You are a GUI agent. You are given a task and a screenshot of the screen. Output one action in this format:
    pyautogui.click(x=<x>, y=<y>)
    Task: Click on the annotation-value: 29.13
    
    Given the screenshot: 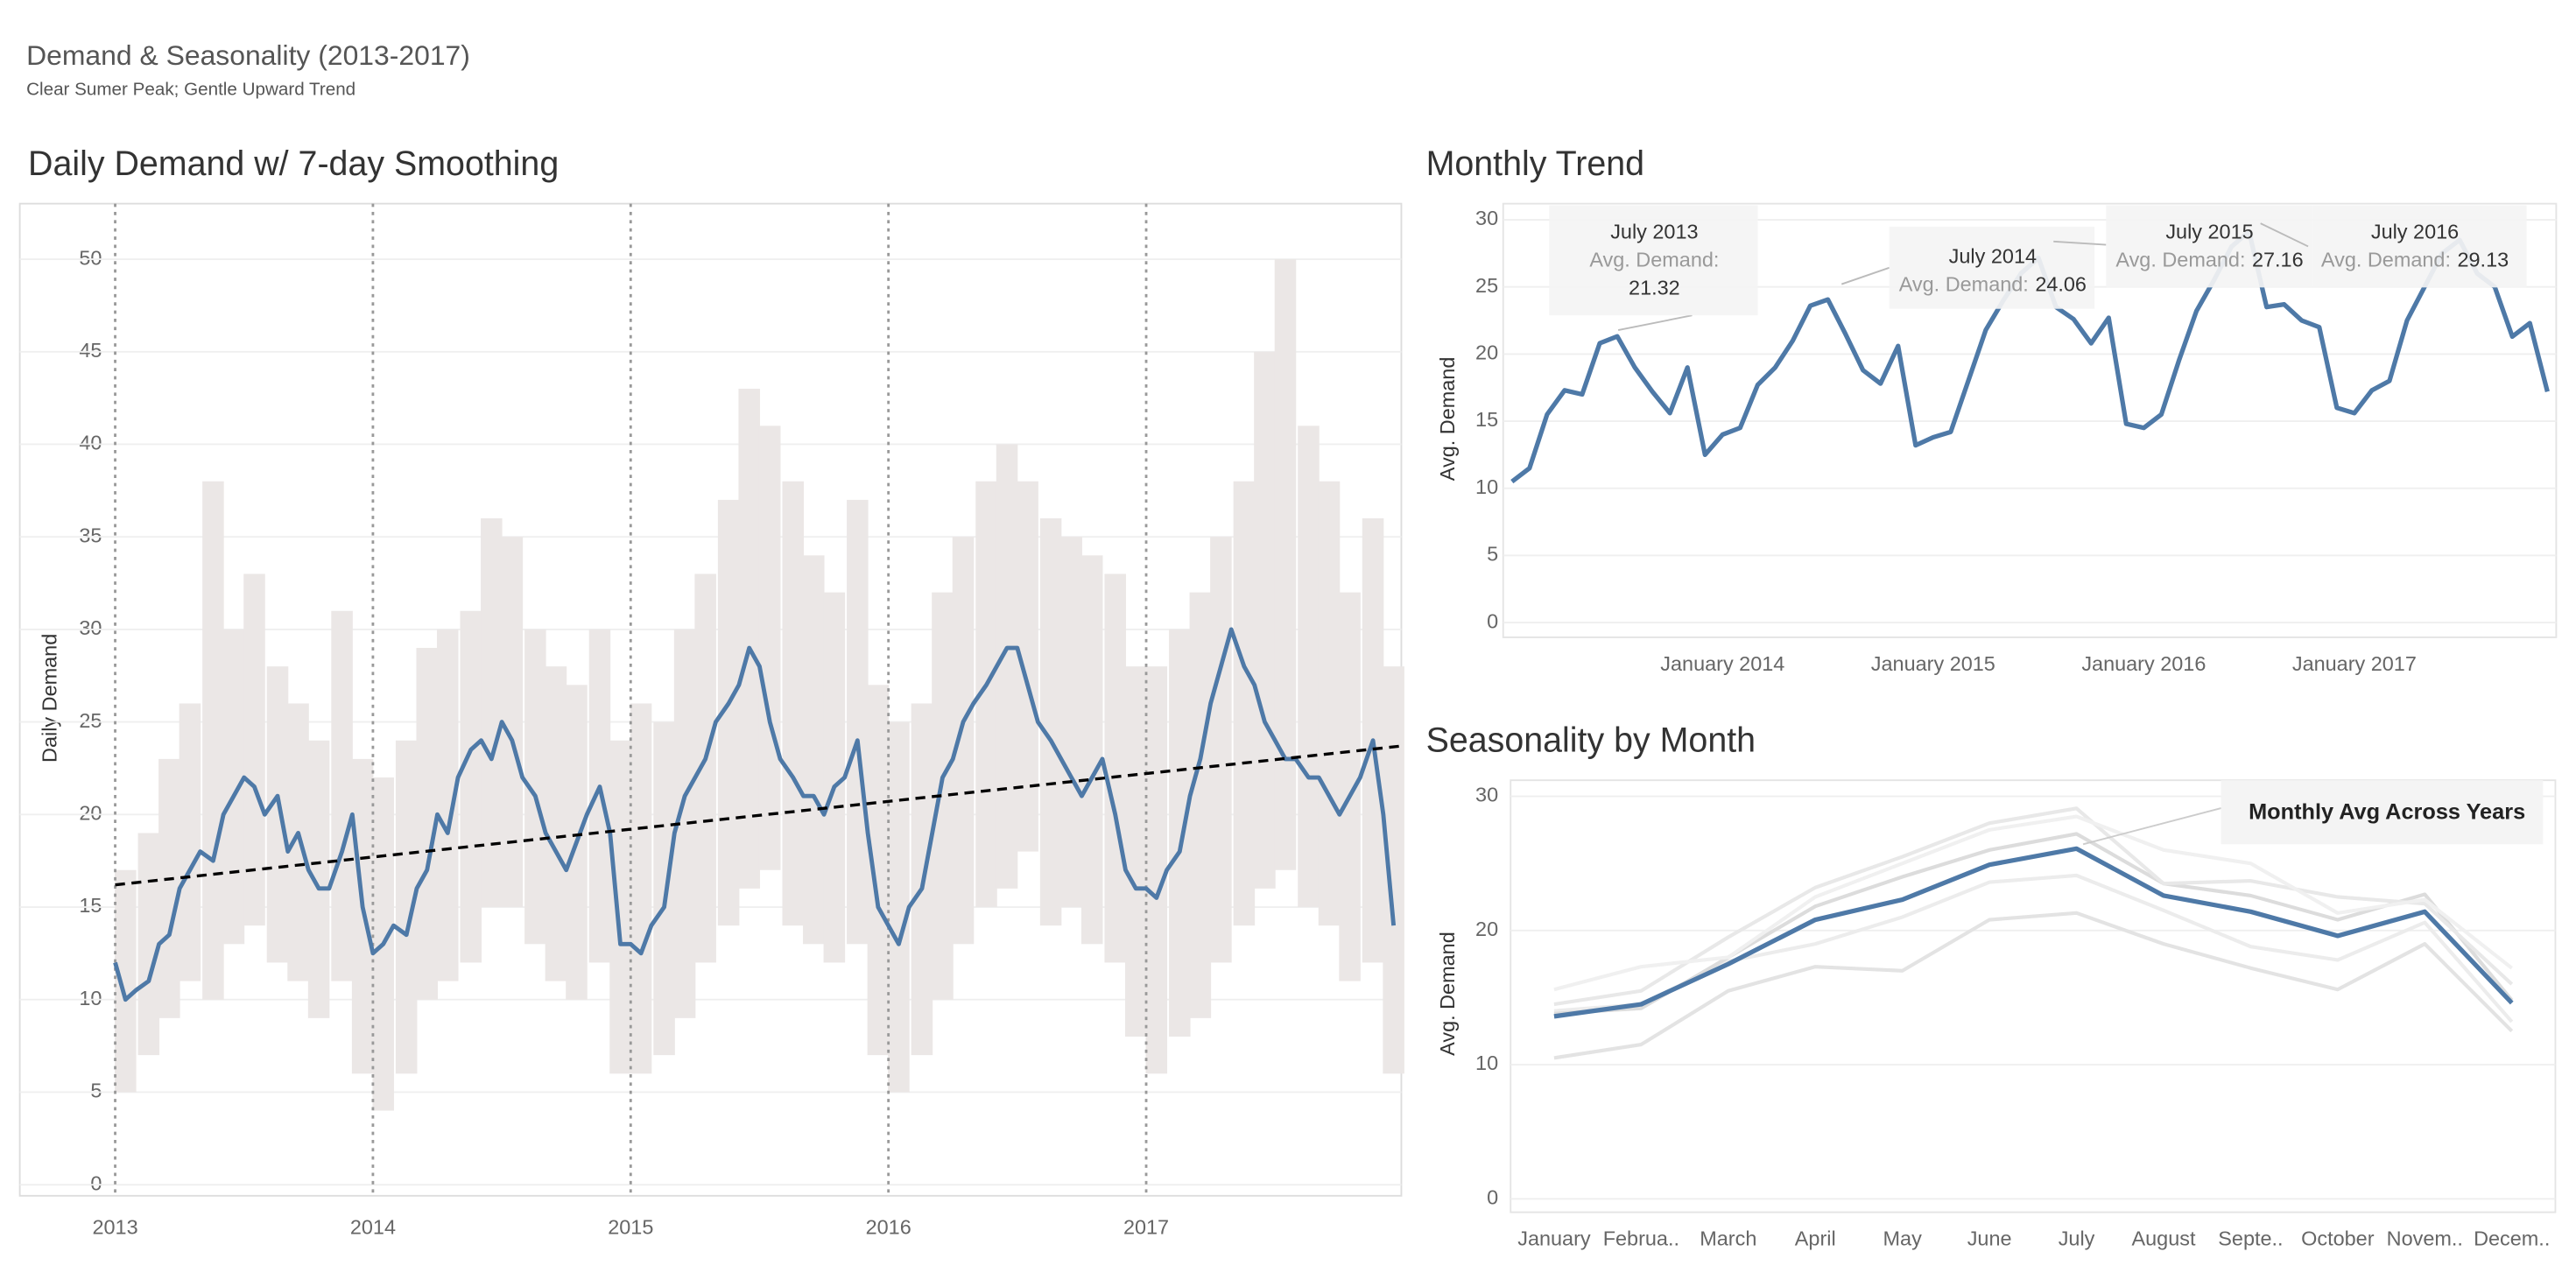 What is the action you would take?
    pyautogui.click(x=2483, y=259)
    